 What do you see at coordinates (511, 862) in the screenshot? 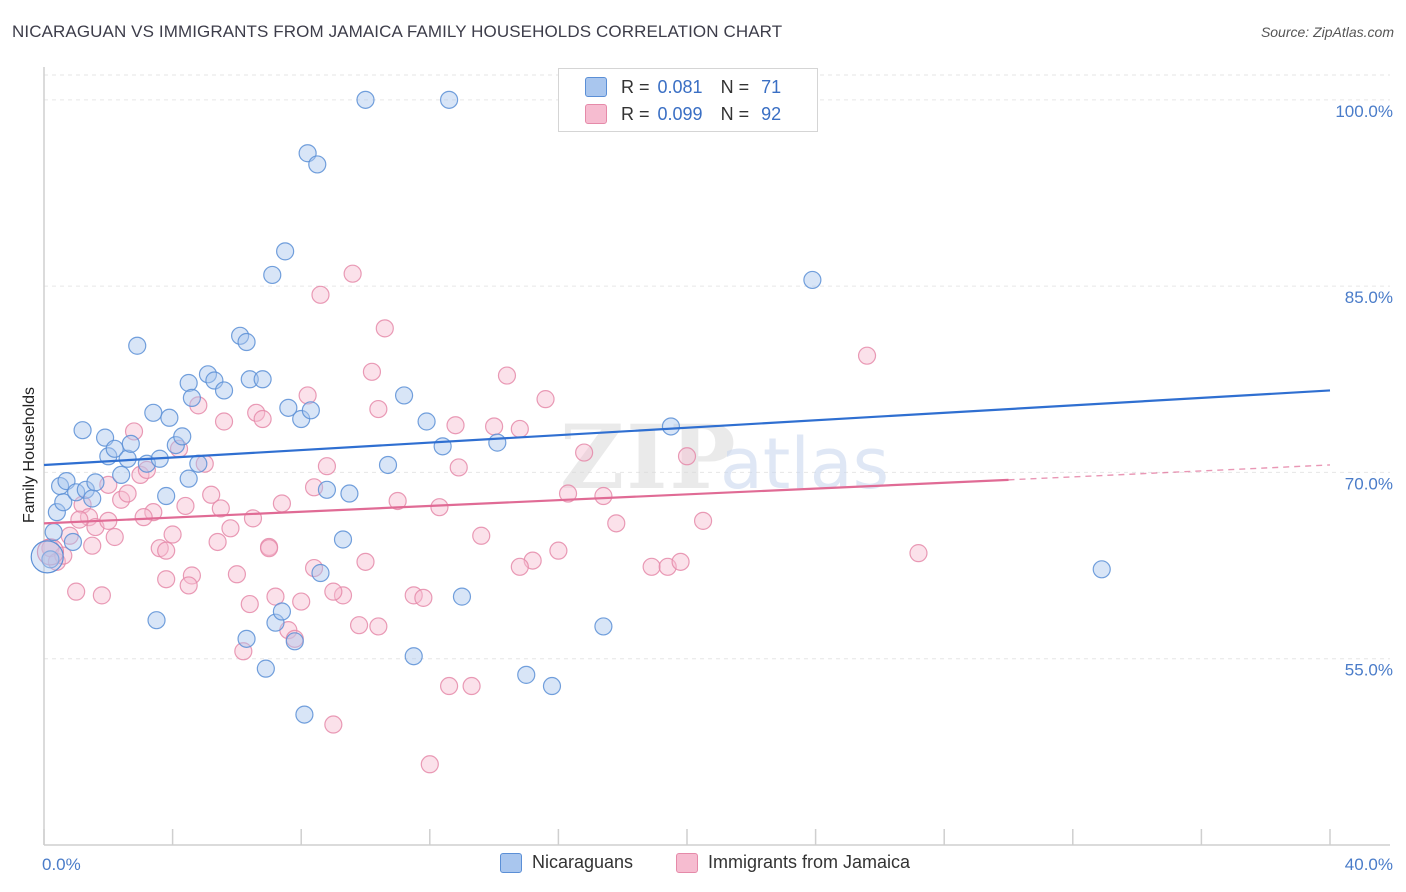
I see `bottom-legend-swatch-blue` at bounding box center [511, 862].